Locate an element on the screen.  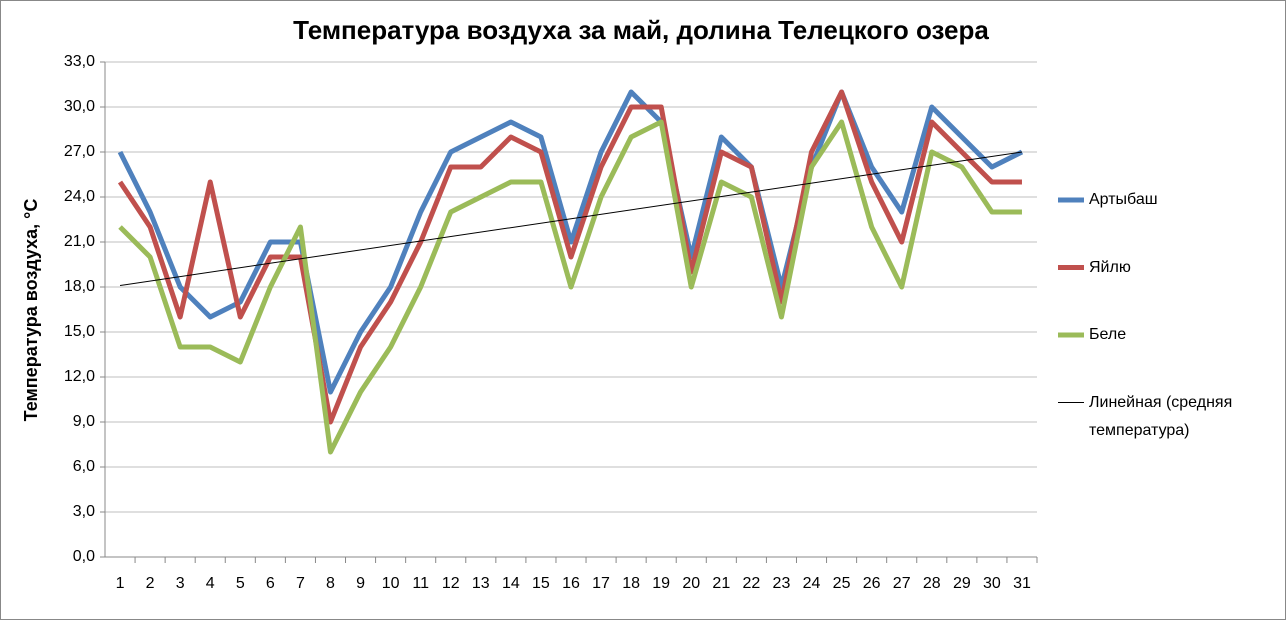
x-tick-label: 6 is located at coordinates (270, 583).